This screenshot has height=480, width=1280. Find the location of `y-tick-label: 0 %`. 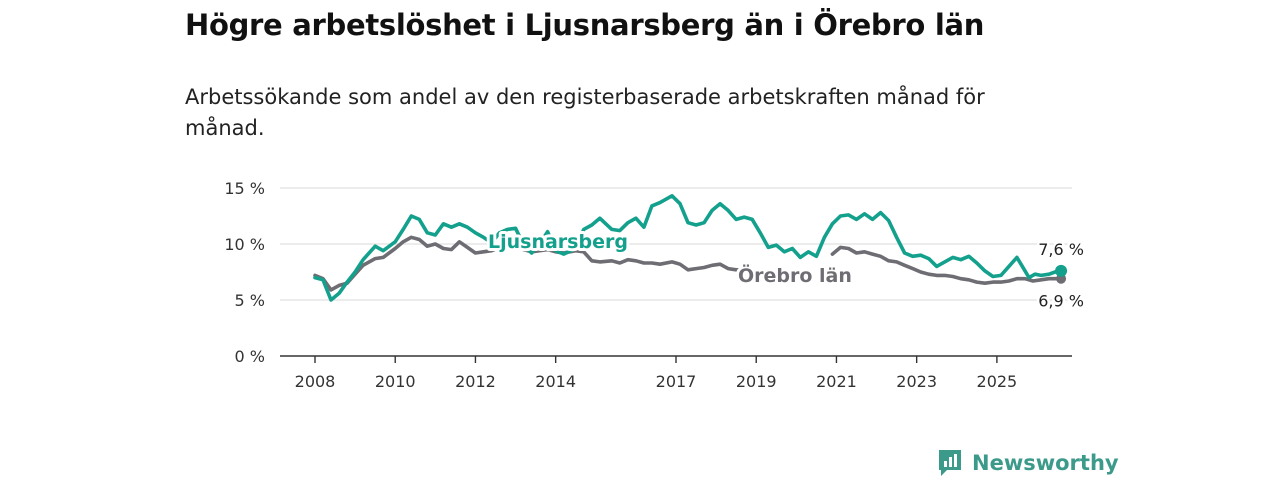

y-tick-label: 0 % is located at coordinates (250, 356).